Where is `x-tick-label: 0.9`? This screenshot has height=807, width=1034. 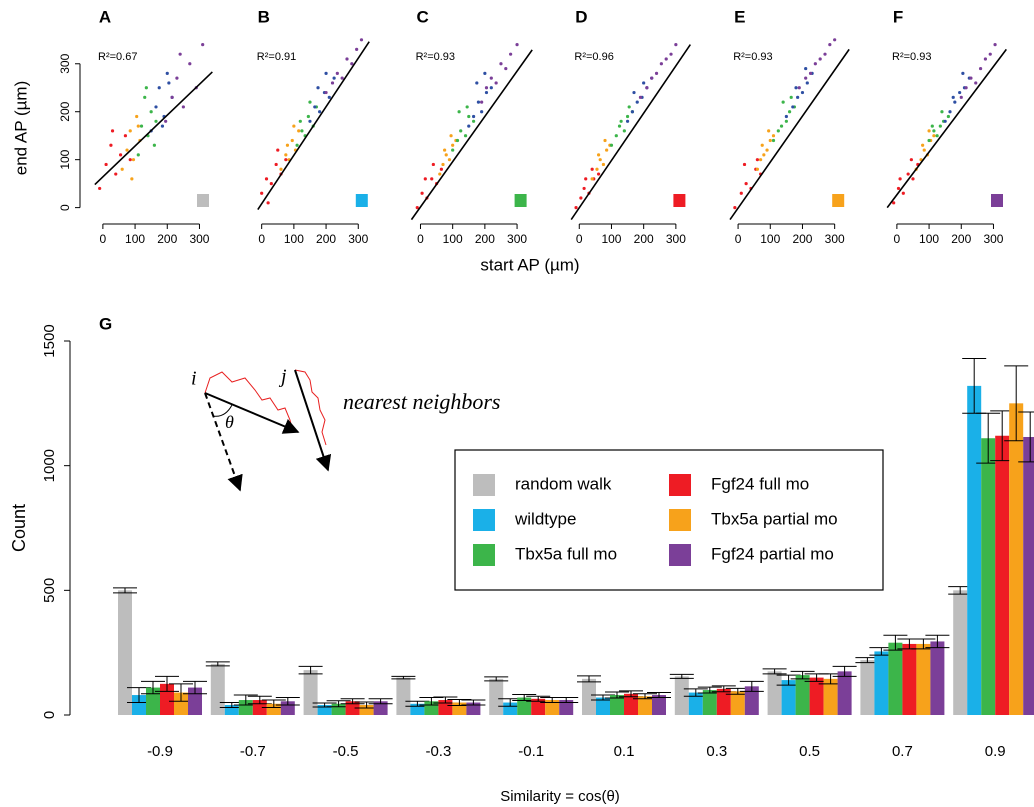 x-tick-label: 0.9 is located at coordinates (995, 751).